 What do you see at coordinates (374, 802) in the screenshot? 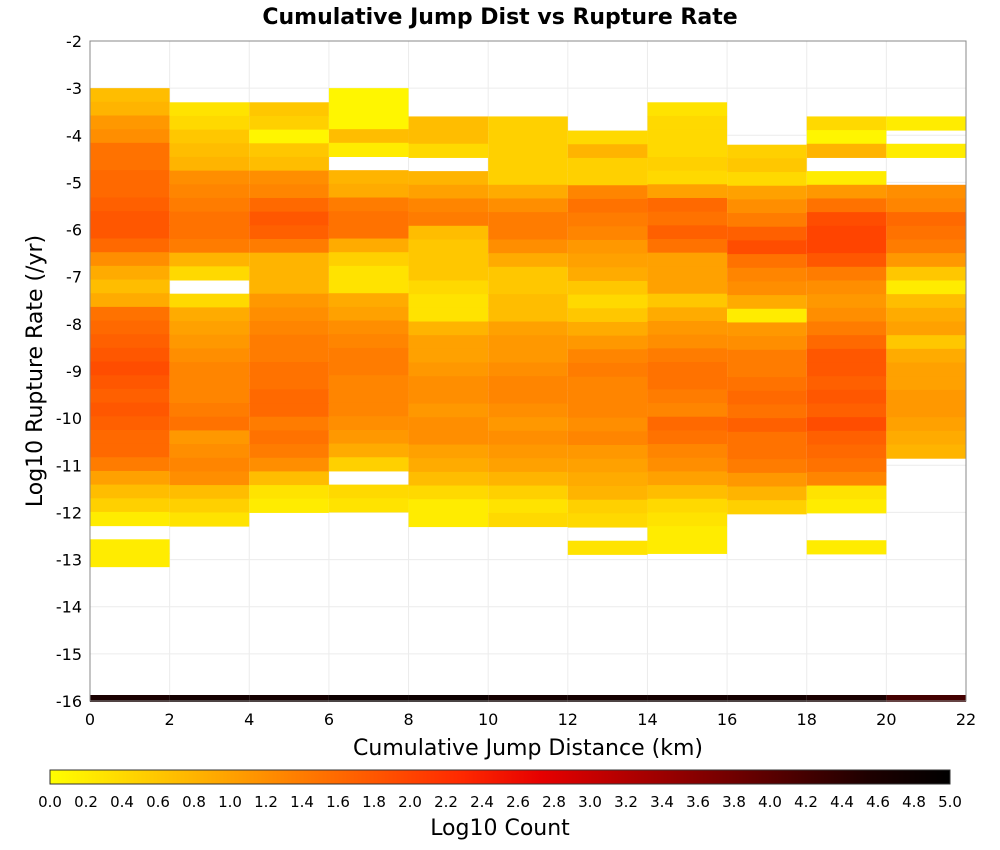
I see `colorbar-tick-label: 1.8` at bounding box center [374, 802].